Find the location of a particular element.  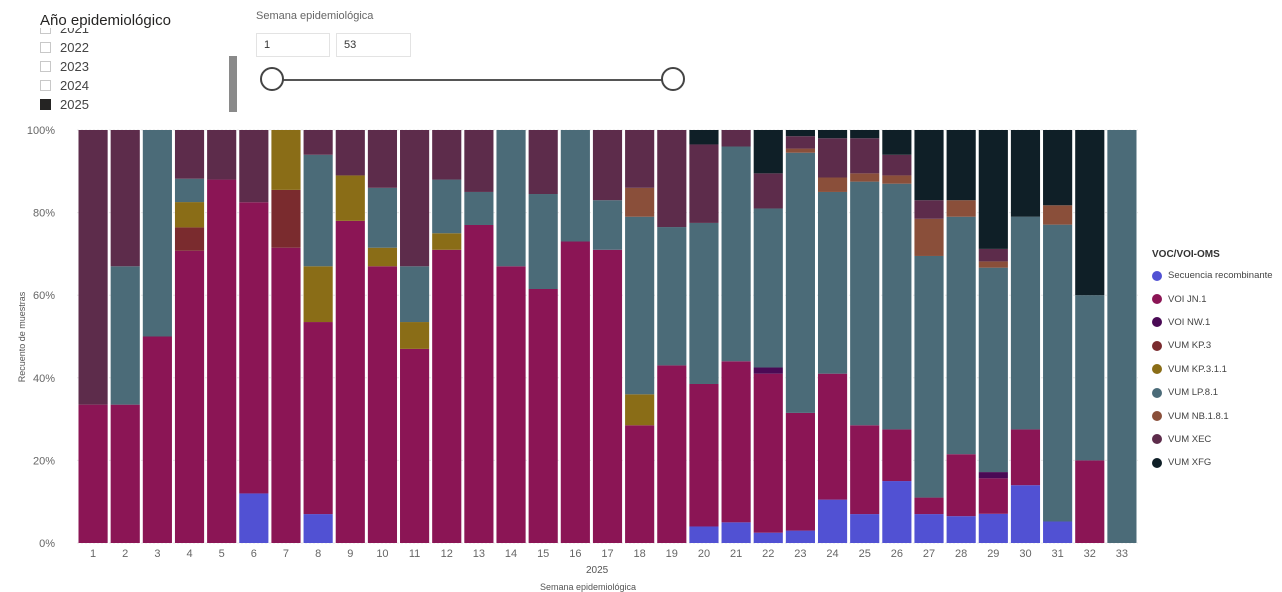

year-filter-list: 2021 2022 2023 2024 2025 is located at coordinates (115, 71).